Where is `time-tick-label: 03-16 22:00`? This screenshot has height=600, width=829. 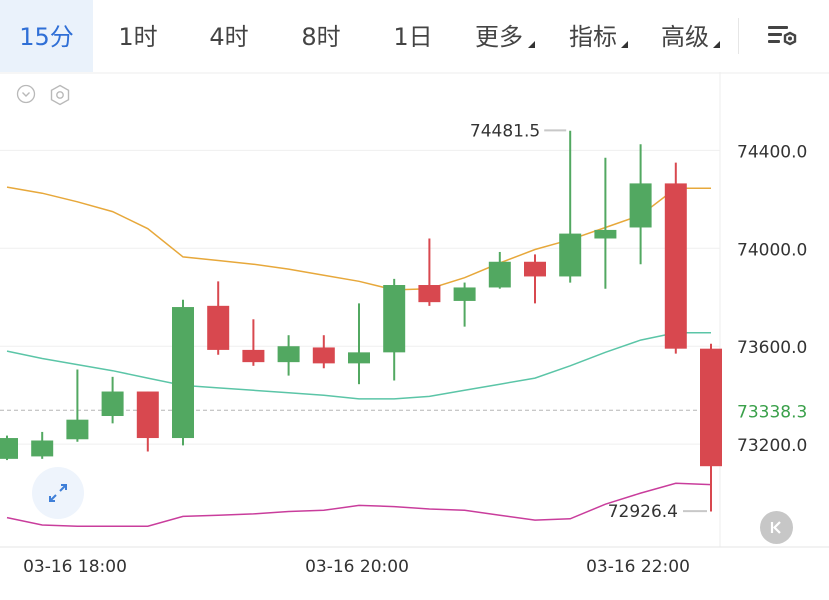 time-tick-label: 03-16 22:00 is located at coordinates (638, 567).